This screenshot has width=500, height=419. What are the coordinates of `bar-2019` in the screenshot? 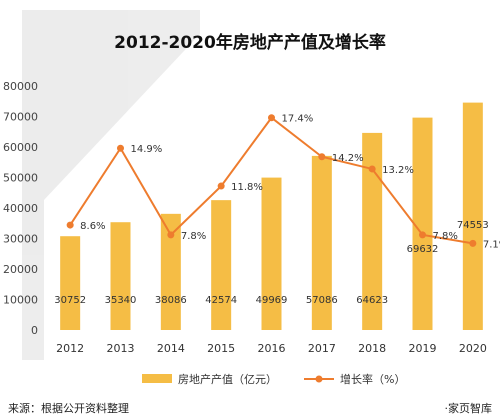 It's located at (422, 223).